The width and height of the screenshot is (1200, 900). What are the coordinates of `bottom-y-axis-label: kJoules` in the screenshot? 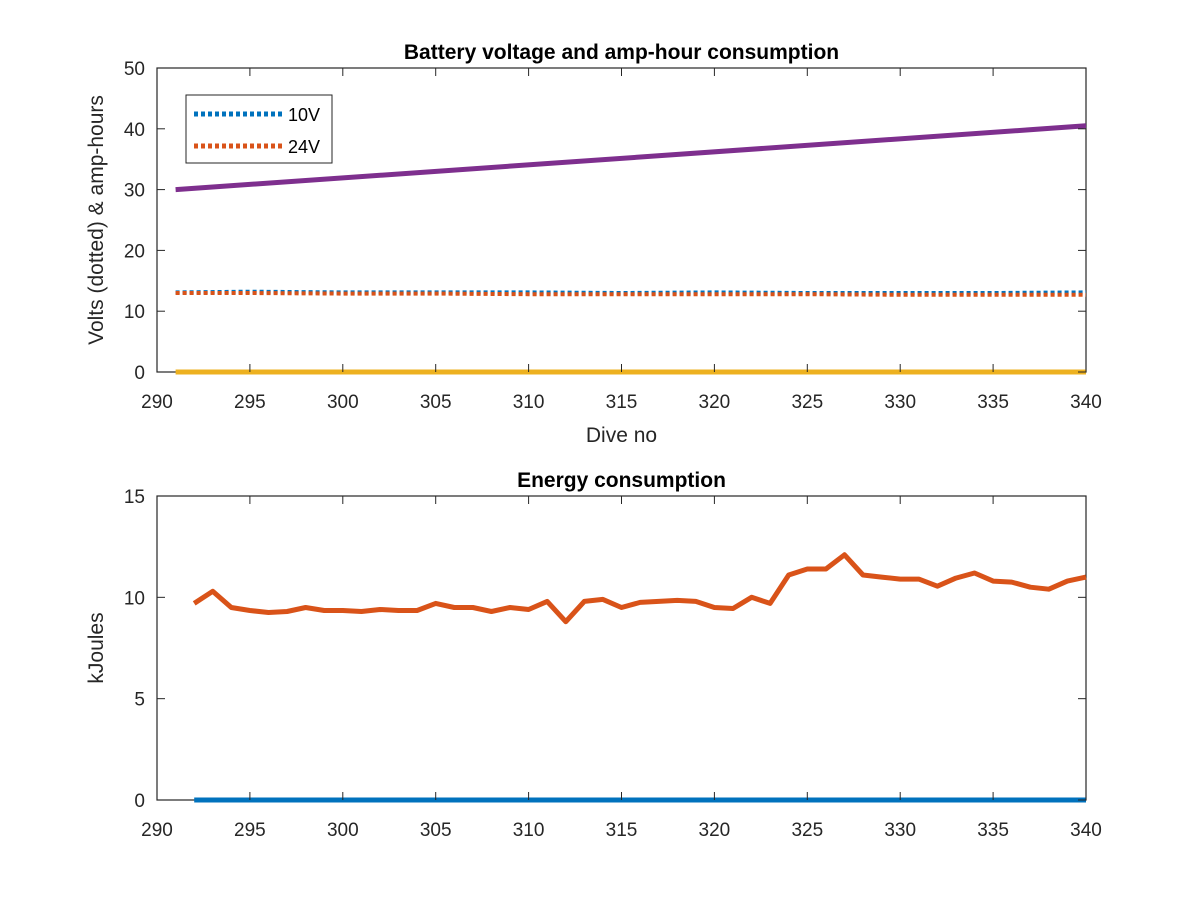 It's located at (96, 647).